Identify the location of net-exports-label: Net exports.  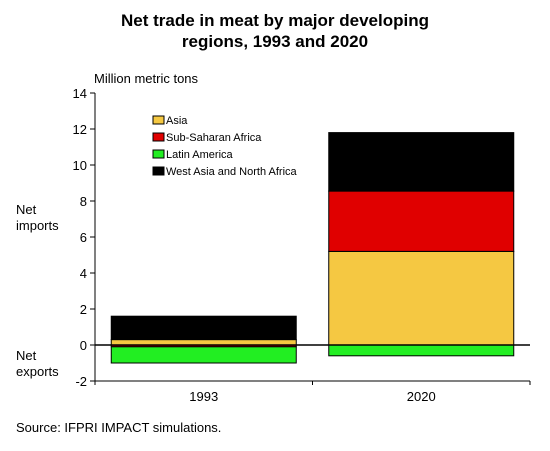
(37, 364).